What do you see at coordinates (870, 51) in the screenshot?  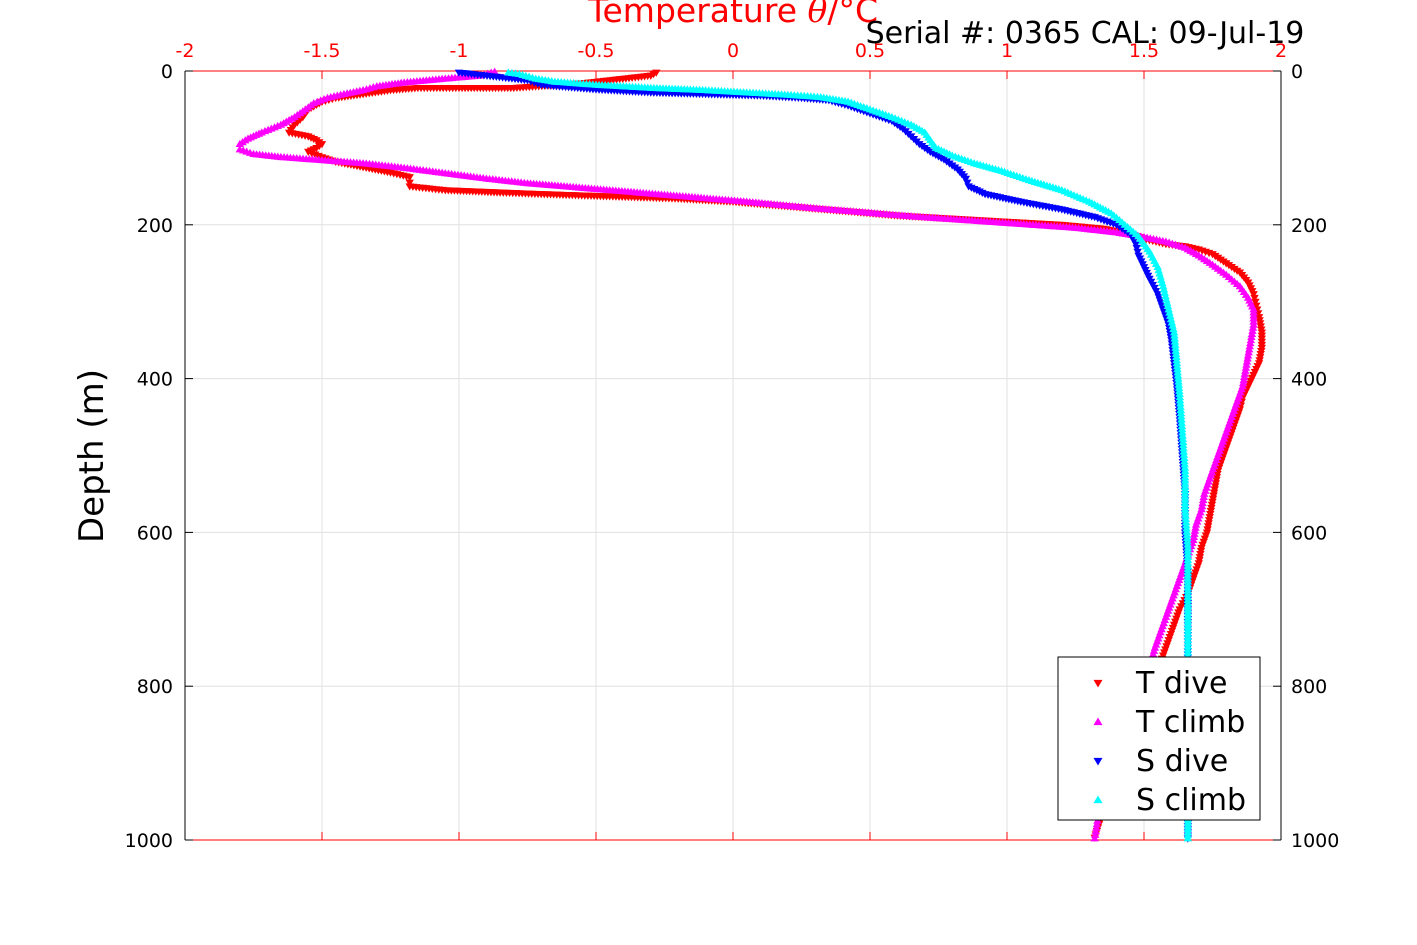 I see `x-tick-label: 0.5` at bounding box center [870, 51].